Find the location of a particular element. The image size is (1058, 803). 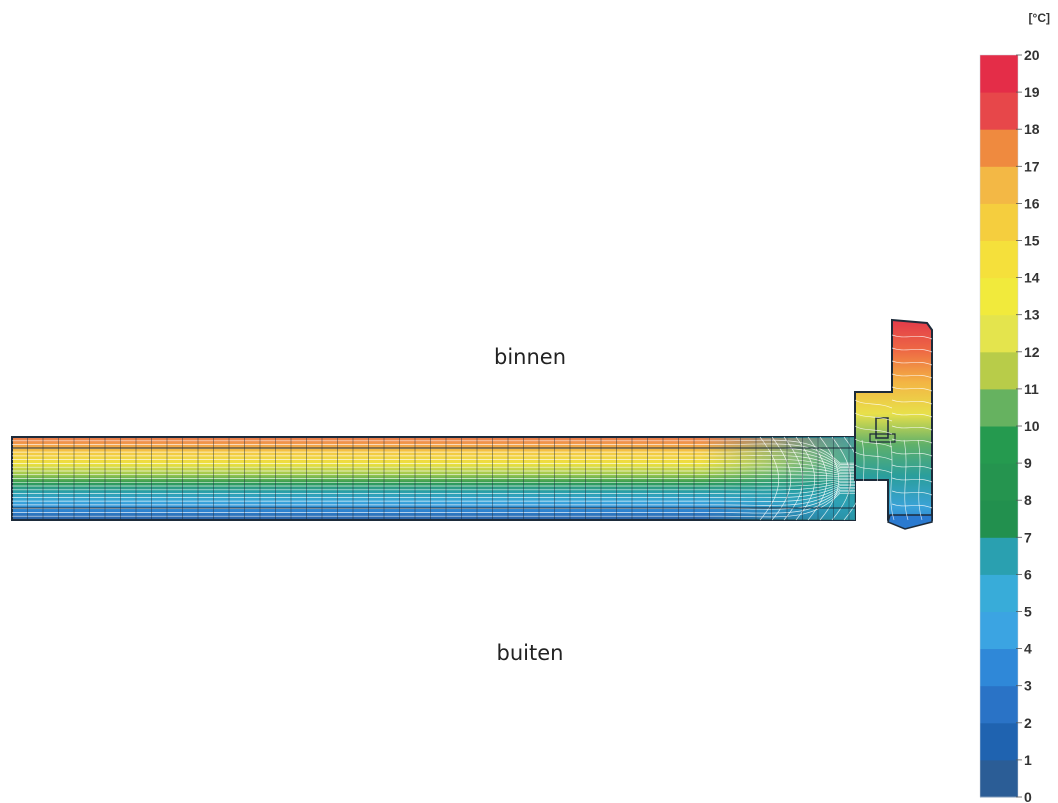

legend-tick-label: 3 is located at coordinates (1028, 686).